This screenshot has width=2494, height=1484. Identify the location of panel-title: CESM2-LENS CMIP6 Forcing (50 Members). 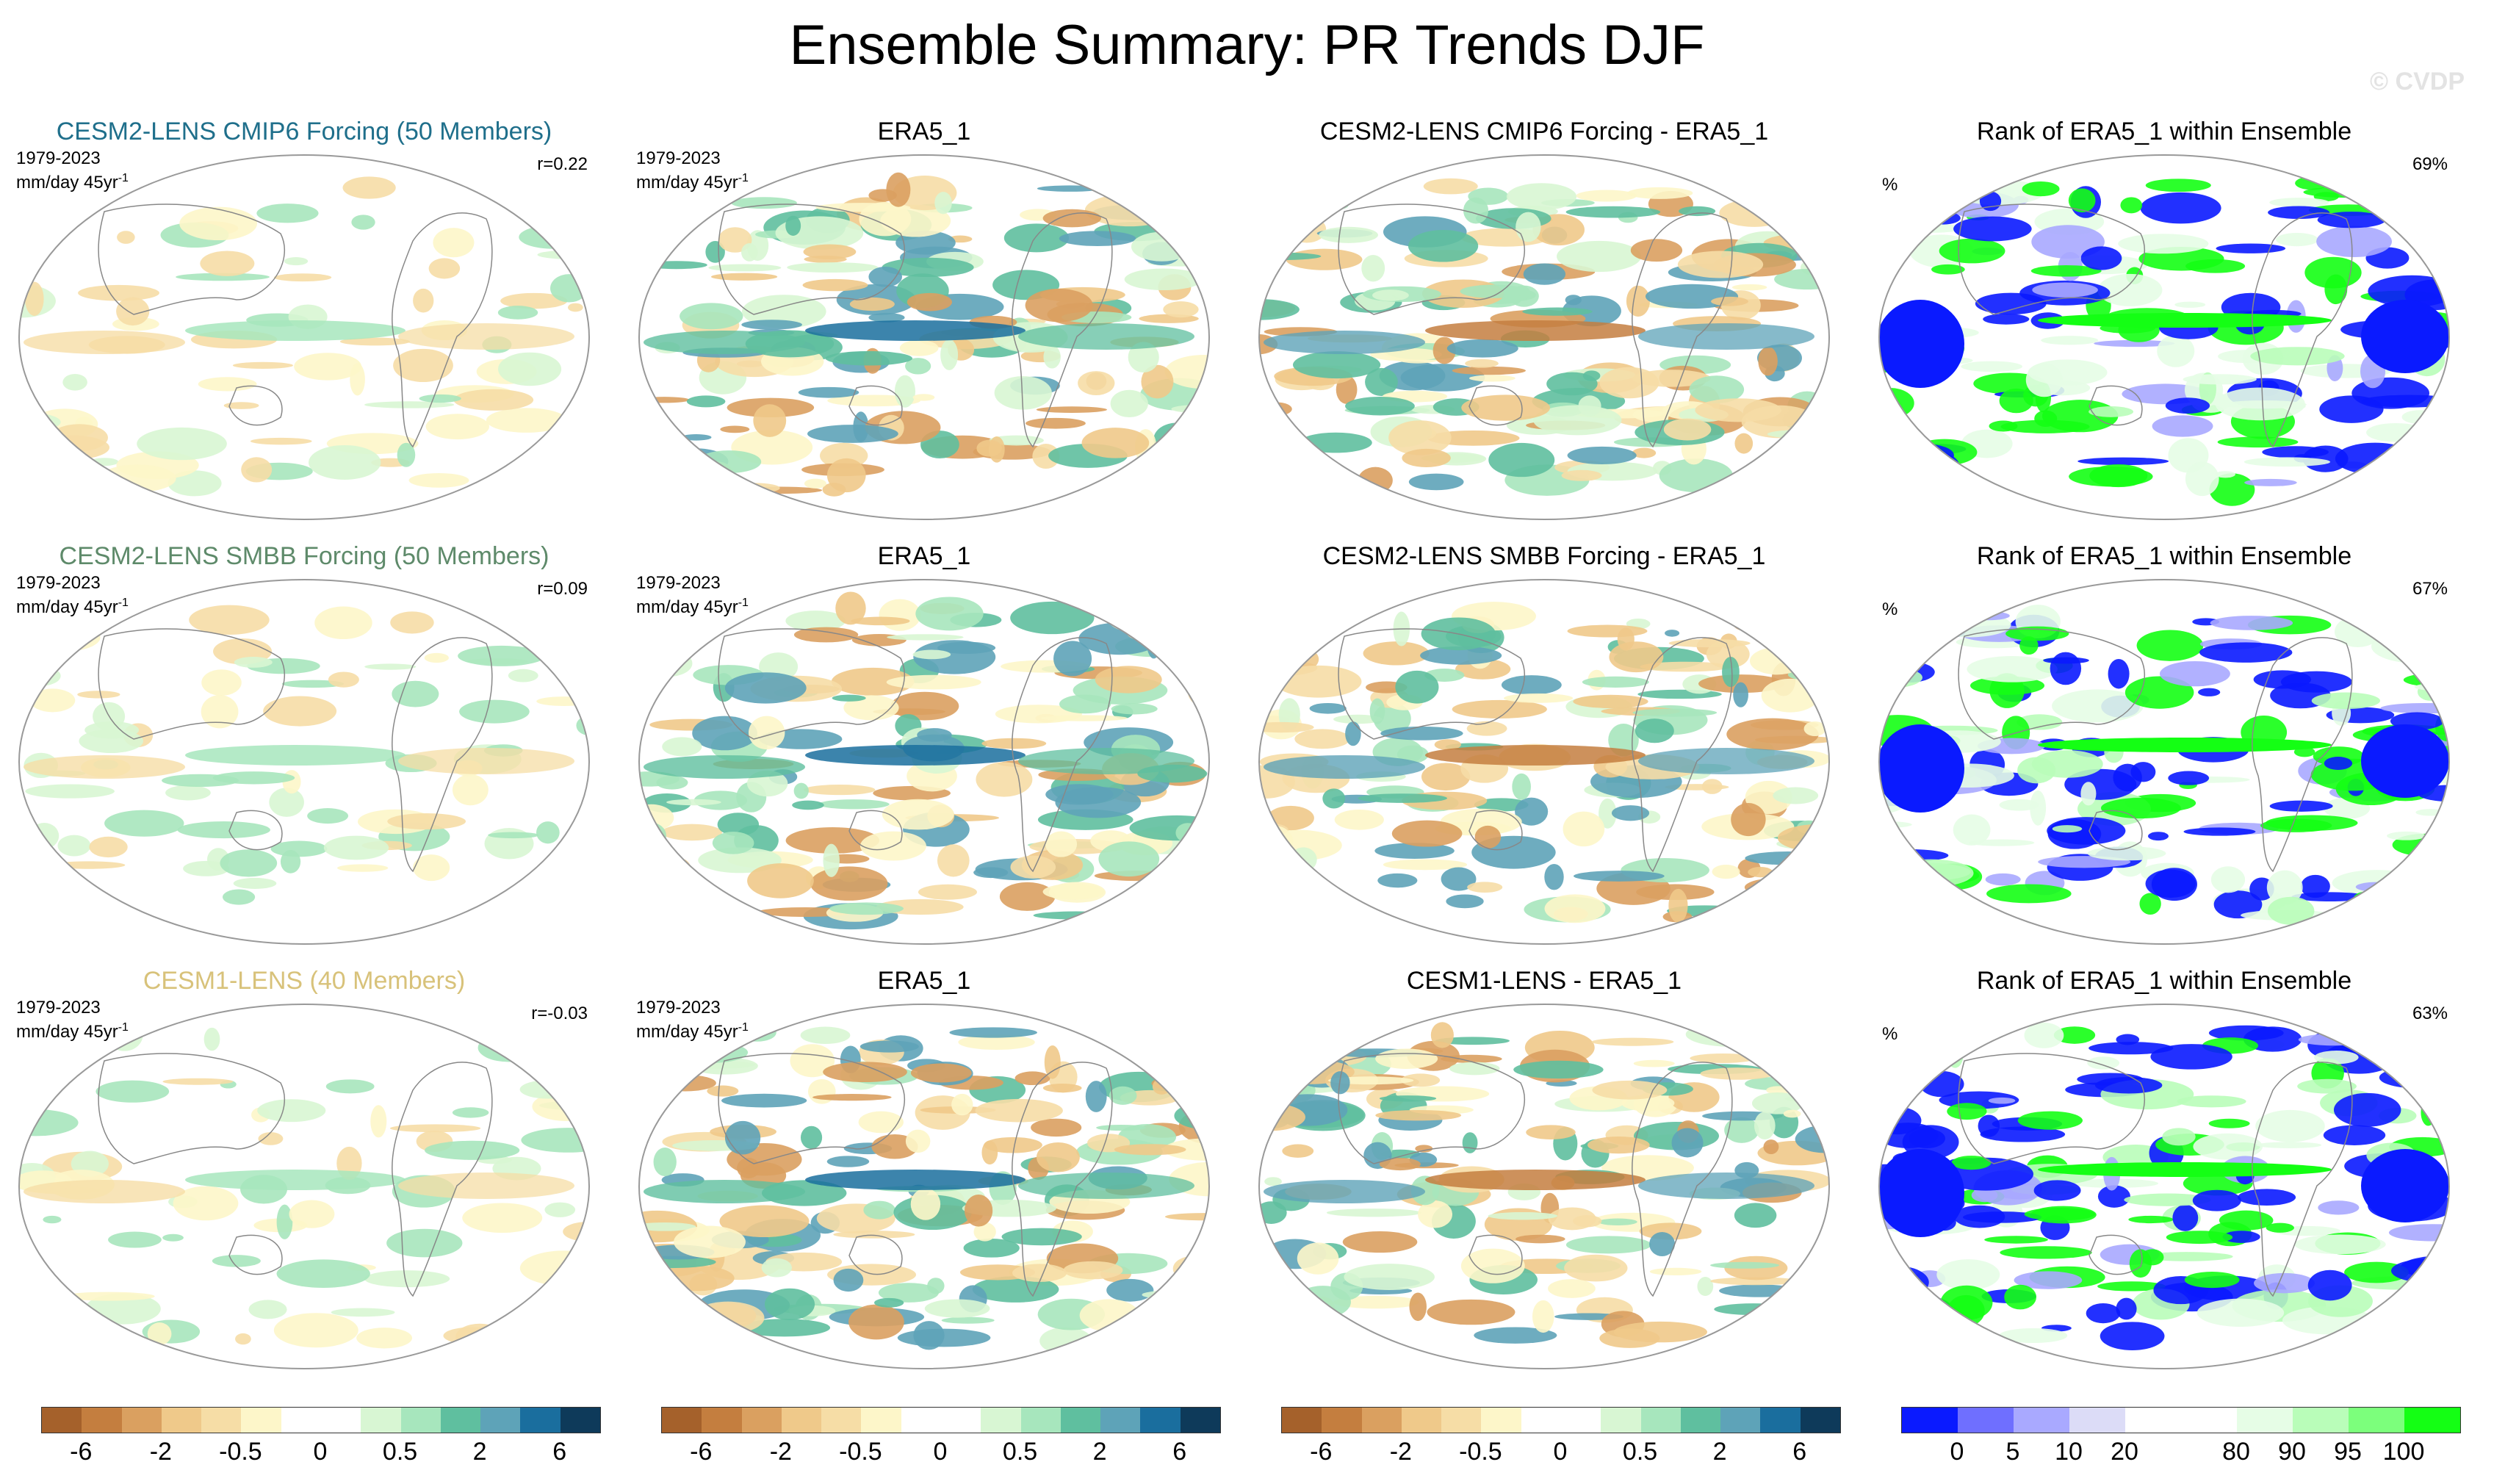
(304, 131).